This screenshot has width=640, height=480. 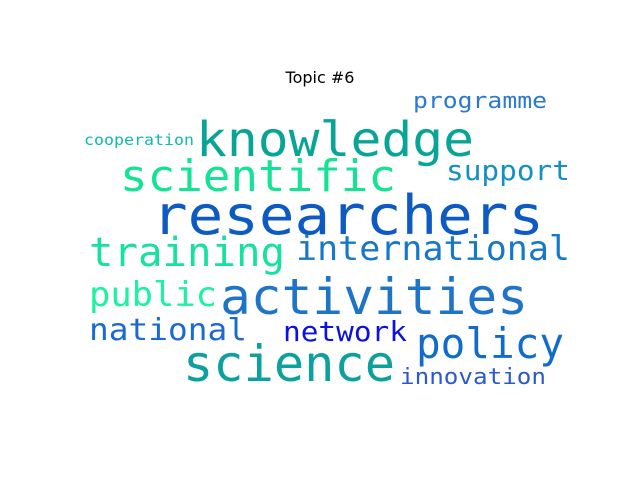 I want to click on word-training: training, so click(x=187, y=253).